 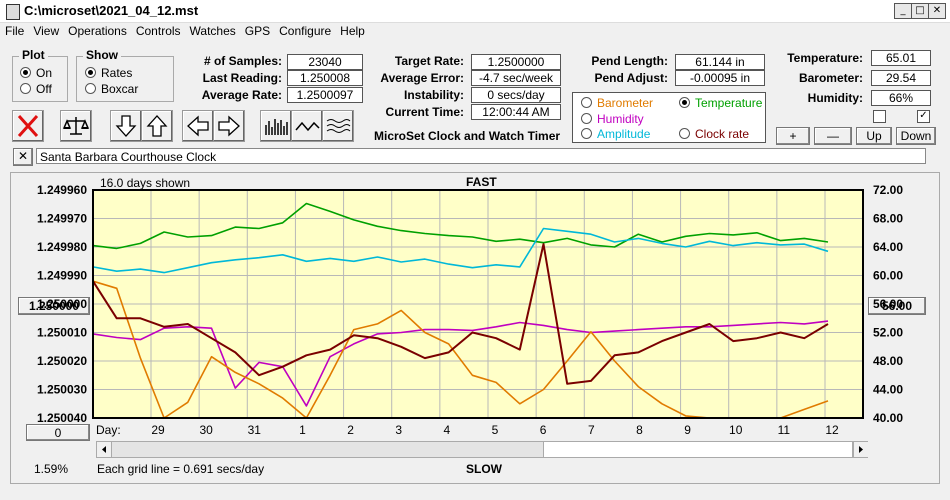 What do you see at coordinates (830, 78) in the screenshot?
I see `barometer-label: Barometer:` at bounding box center [830, 78].